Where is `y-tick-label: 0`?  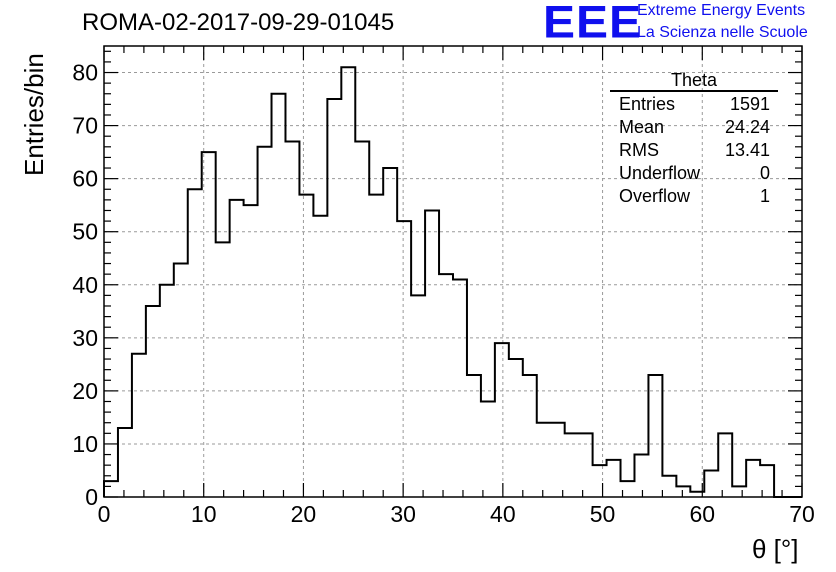
y-tick-label: 0 is located at coordinates (91, 497).